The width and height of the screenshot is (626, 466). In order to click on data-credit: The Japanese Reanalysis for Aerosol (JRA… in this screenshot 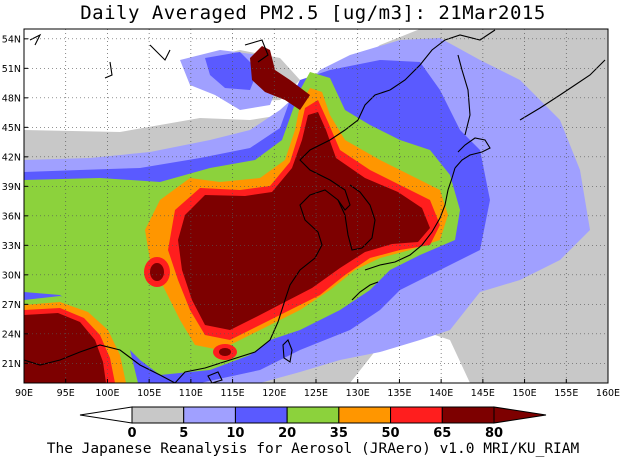, I will do `click(313, 449)`.